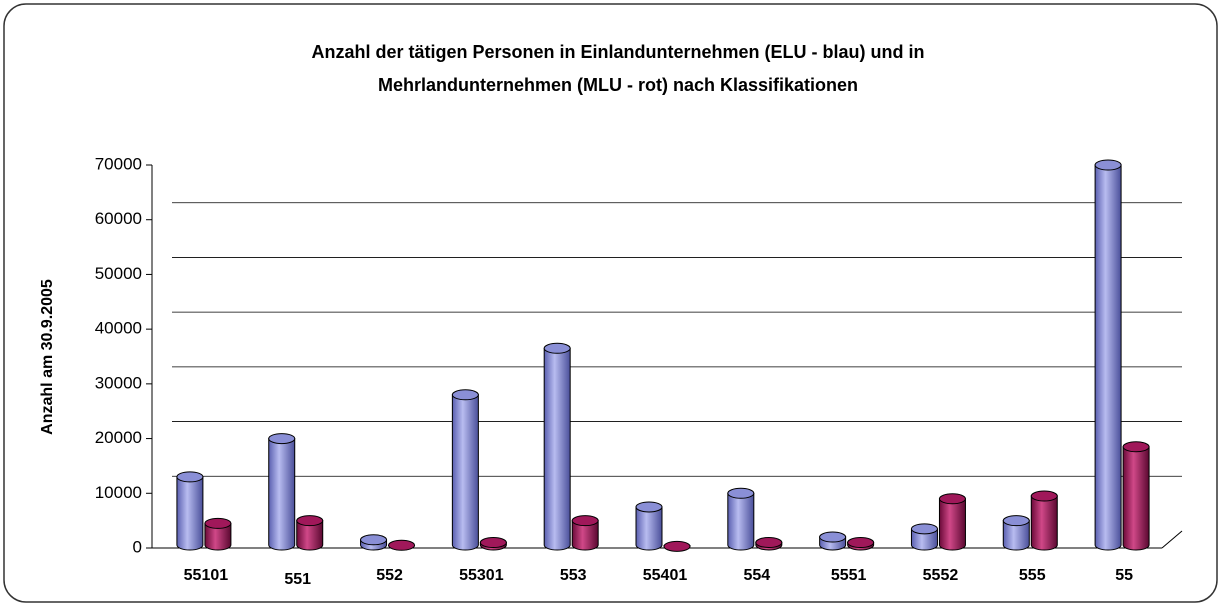 This screenshot has height=612, width=1222. I want to click on y-tick-label: 30000, so click(118, 382).